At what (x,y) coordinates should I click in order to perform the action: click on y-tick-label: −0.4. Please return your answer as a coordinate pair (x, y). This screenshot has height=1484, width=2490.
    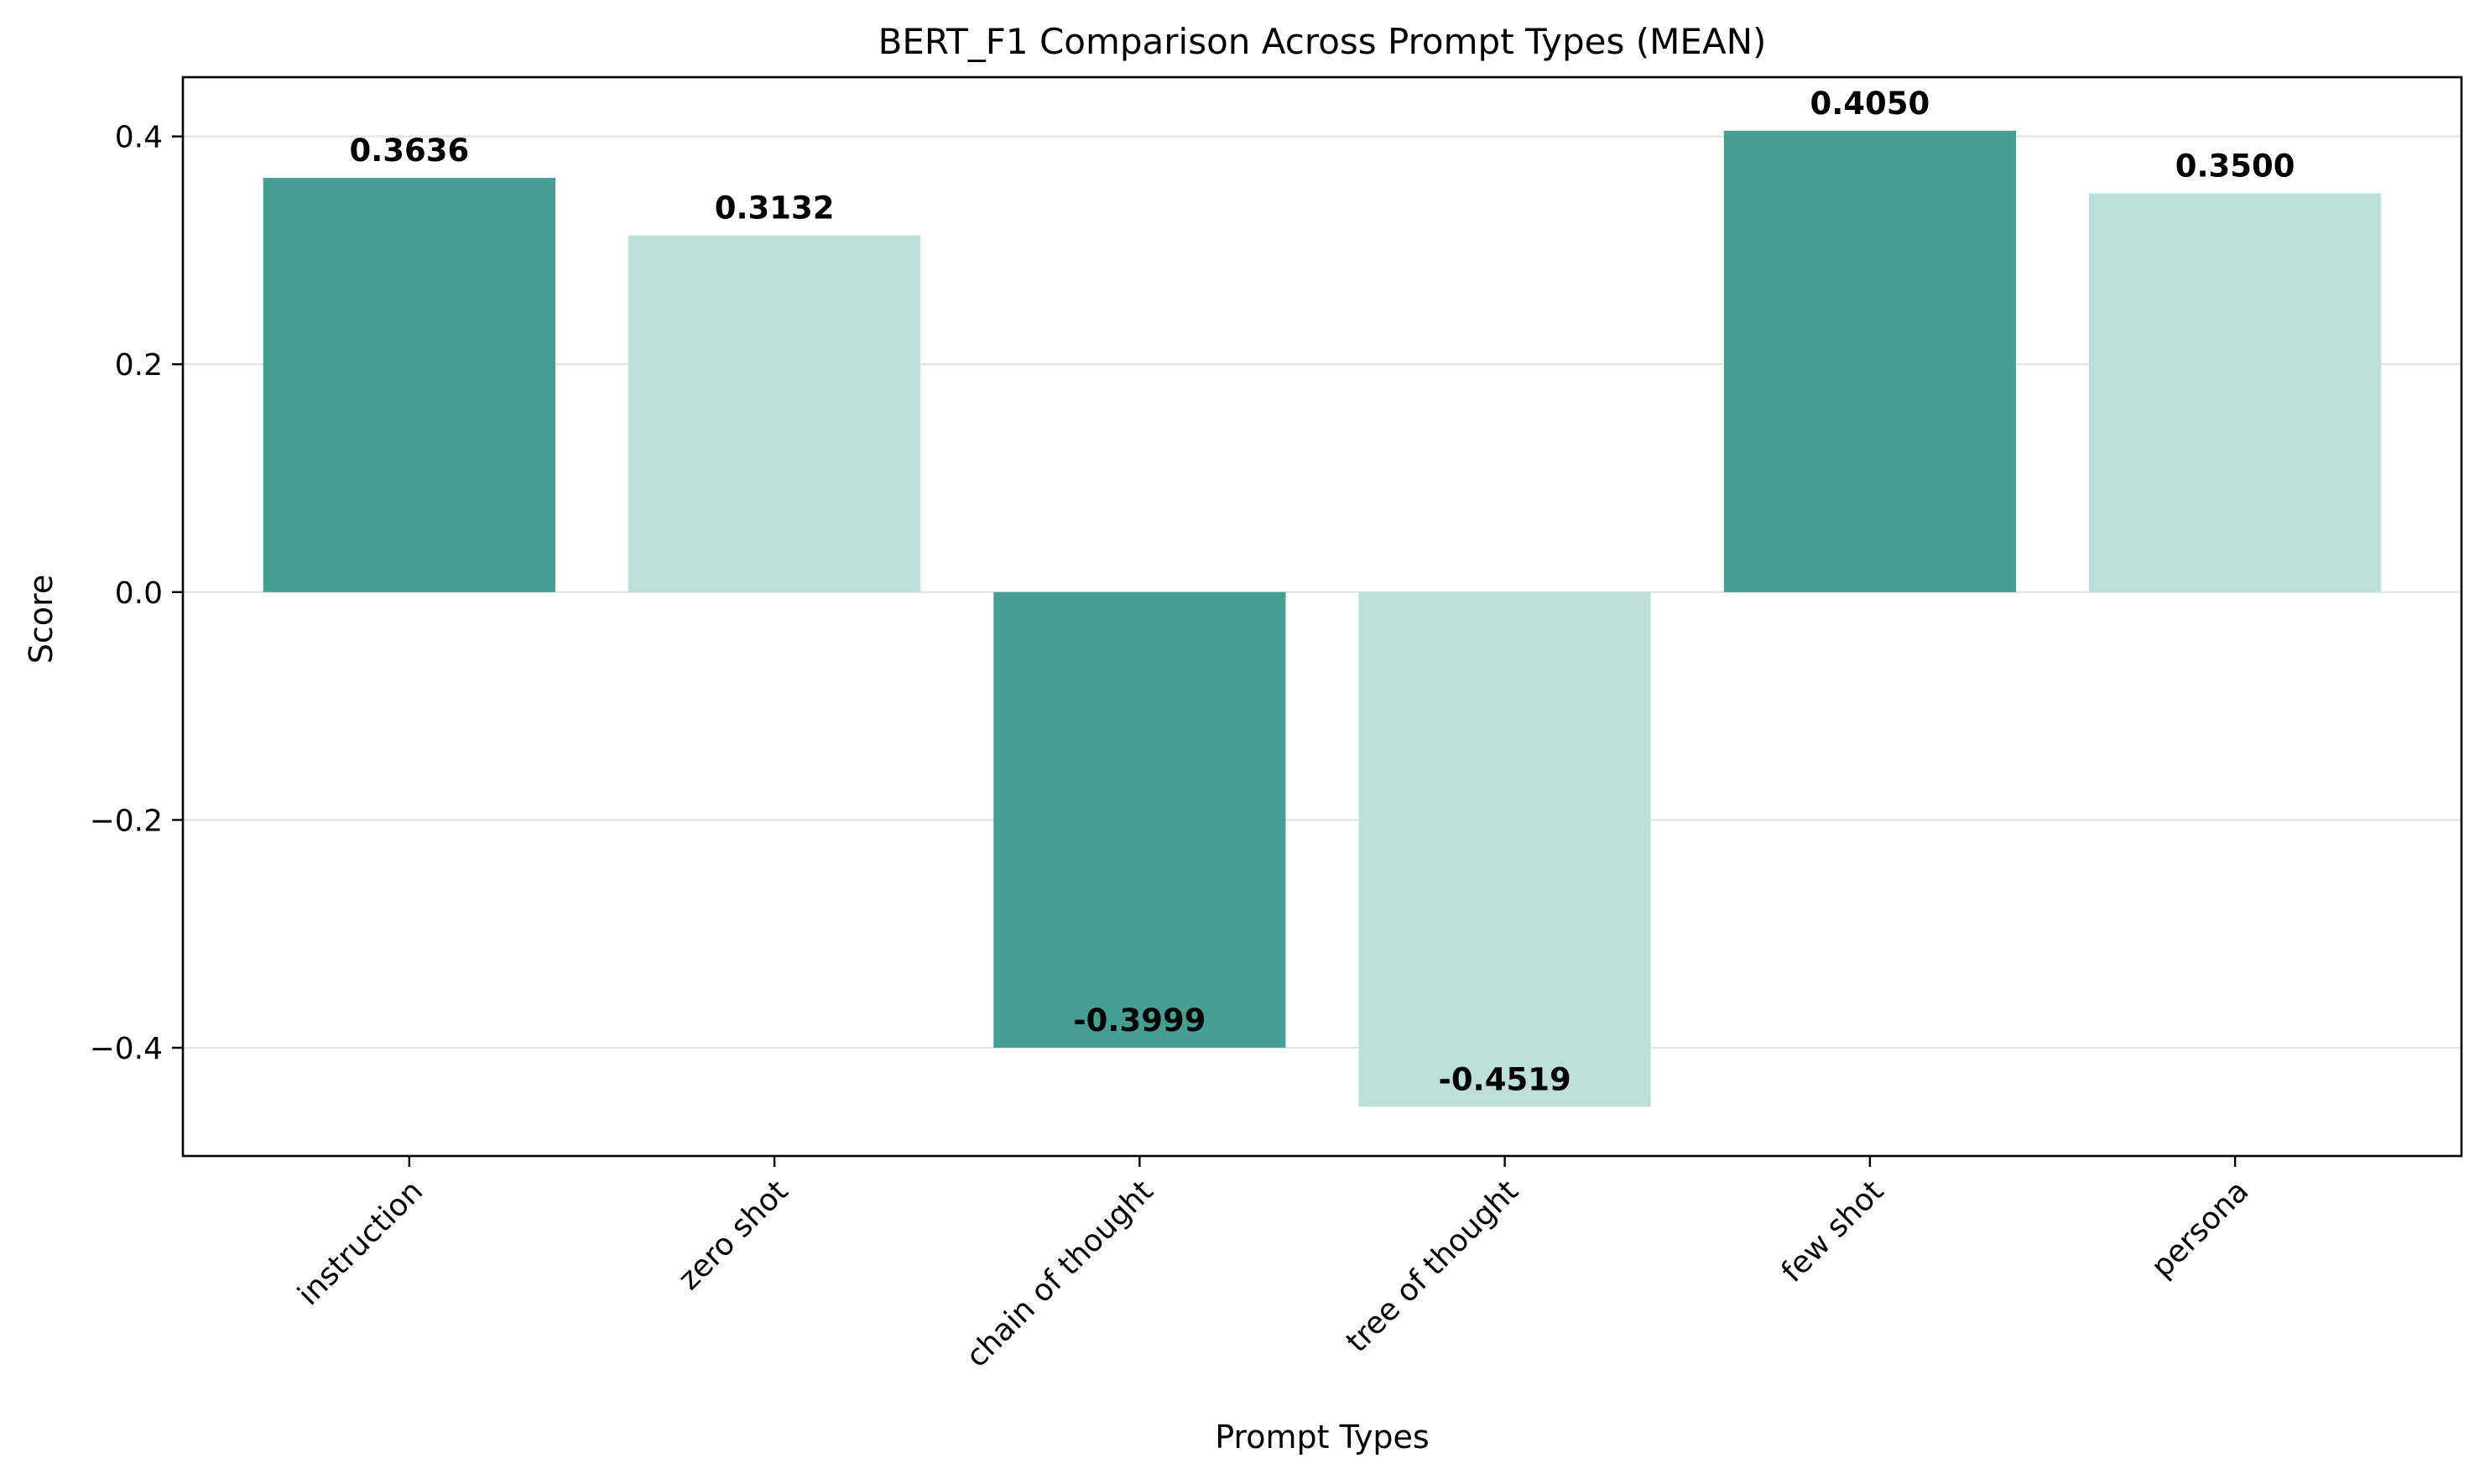
    Looking at the image, I should click on (126, 1049).